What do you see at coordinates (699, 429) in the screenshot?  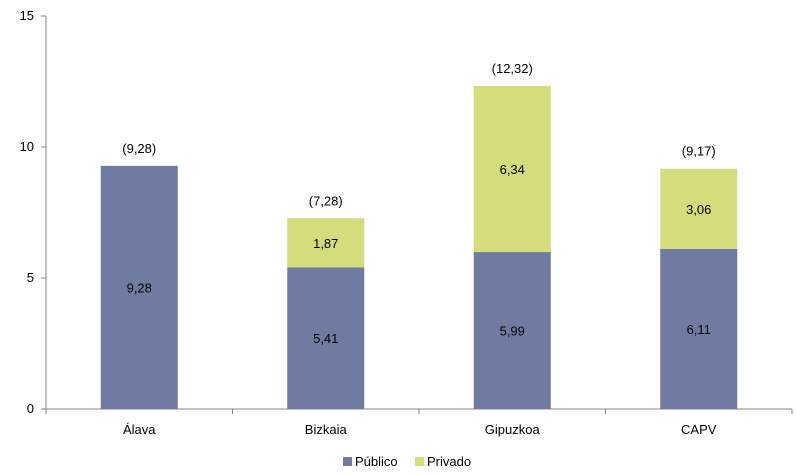 I see `x-tick-label: CAPV` at bounding box center [699, 429].